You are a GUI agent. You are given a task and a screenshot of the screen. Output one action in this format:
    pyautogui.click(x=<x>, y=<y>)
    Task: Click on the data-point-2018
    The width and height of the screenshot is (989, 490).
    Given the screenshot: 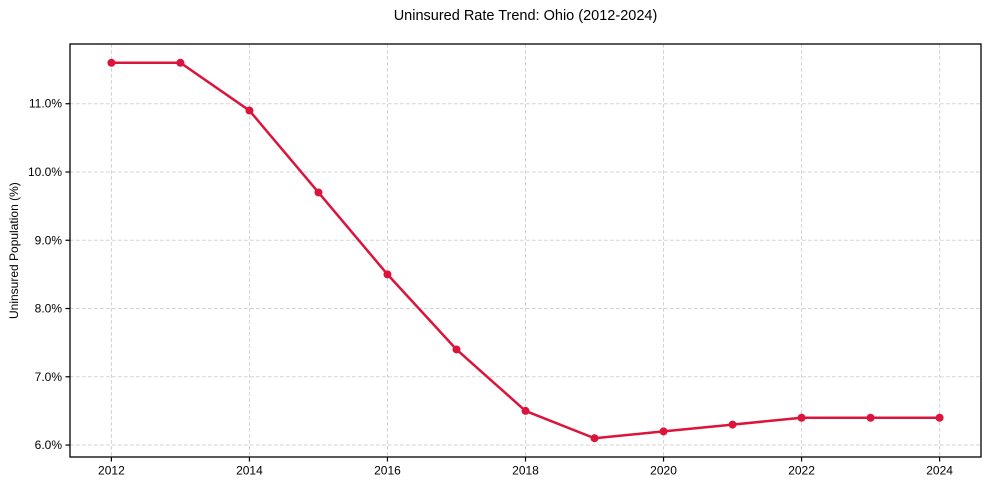 What is the action you would take?
    pyautogui.click(x=525, y=410)
    